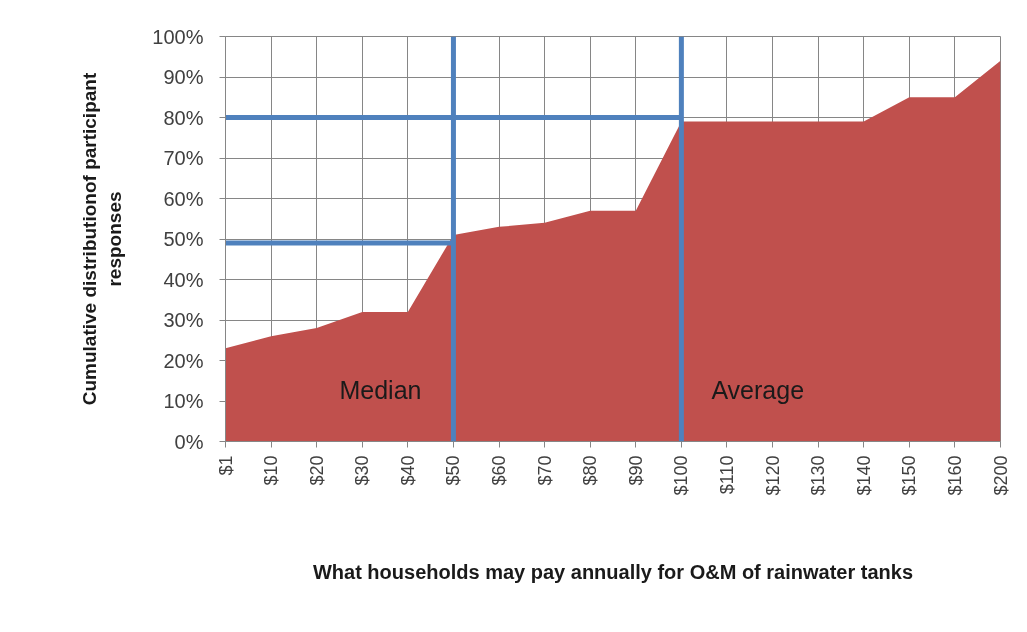 This screenshot has width=1027, height=632. What do you see at coordinates (183, 198) in the screenshot?
I see `y-tick-label: 60%` at bounding box center [183, 198].